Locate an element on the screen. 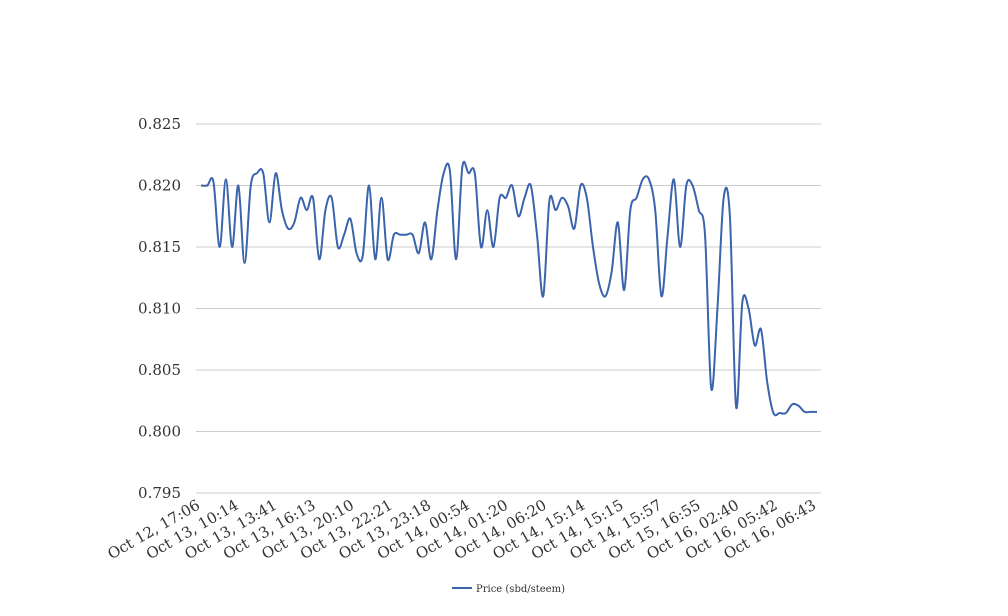 The image size is (1008, 616). y-tick-label: 0.795 is located at coordinates (159, 493).